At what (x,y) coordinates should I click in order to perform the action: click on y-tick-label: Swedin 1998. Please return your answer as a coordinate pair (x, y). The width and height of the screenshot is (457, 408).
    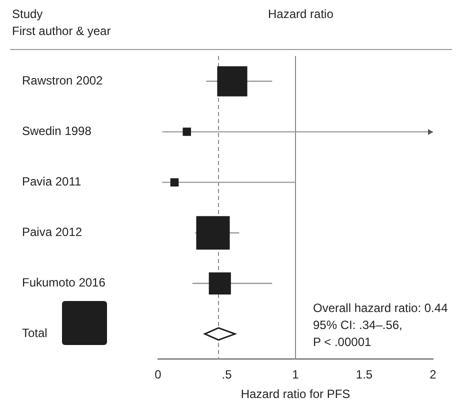
    Looking at the image, I should click on (57, 131).